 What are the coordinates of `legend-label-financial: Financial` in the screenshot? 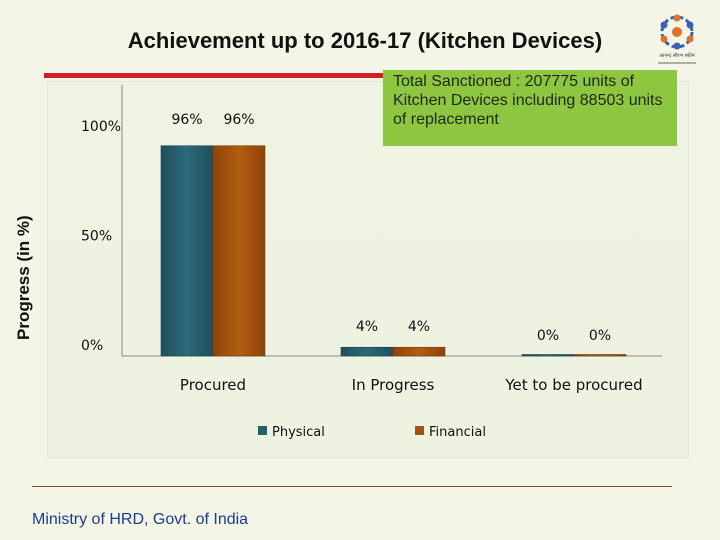 It's located at (457, 432).